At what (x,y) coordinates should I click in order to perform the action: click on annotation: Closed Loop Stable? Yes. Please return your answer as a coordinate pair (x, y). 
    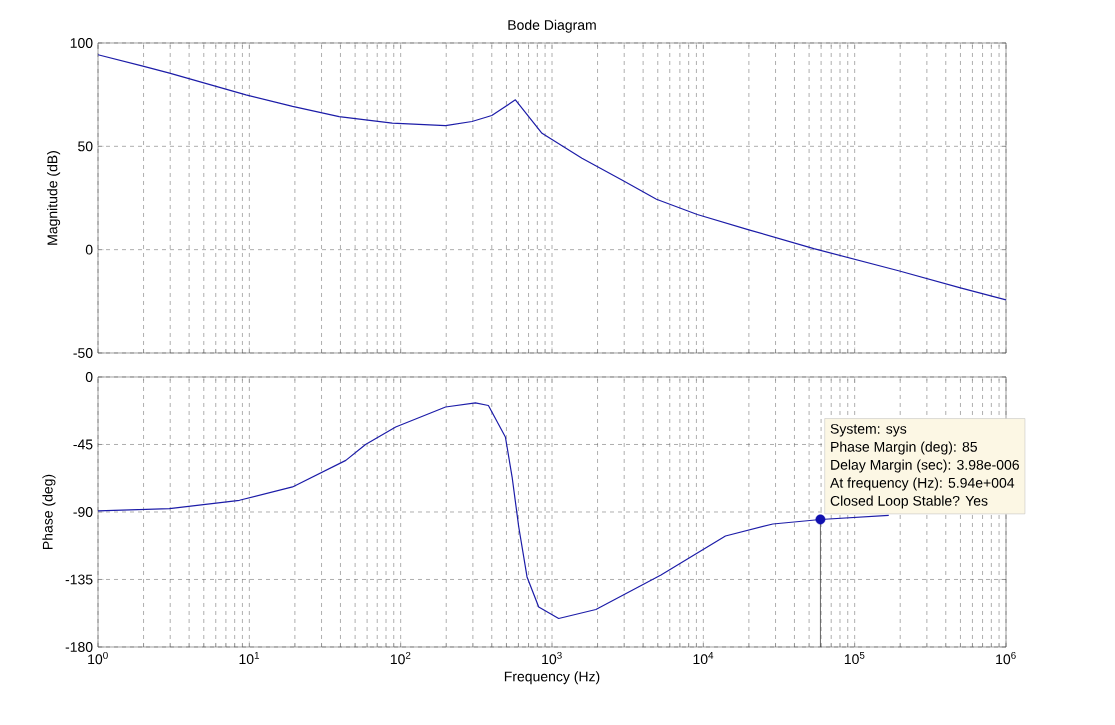
    Looking at the image, I should click on (909, 502).